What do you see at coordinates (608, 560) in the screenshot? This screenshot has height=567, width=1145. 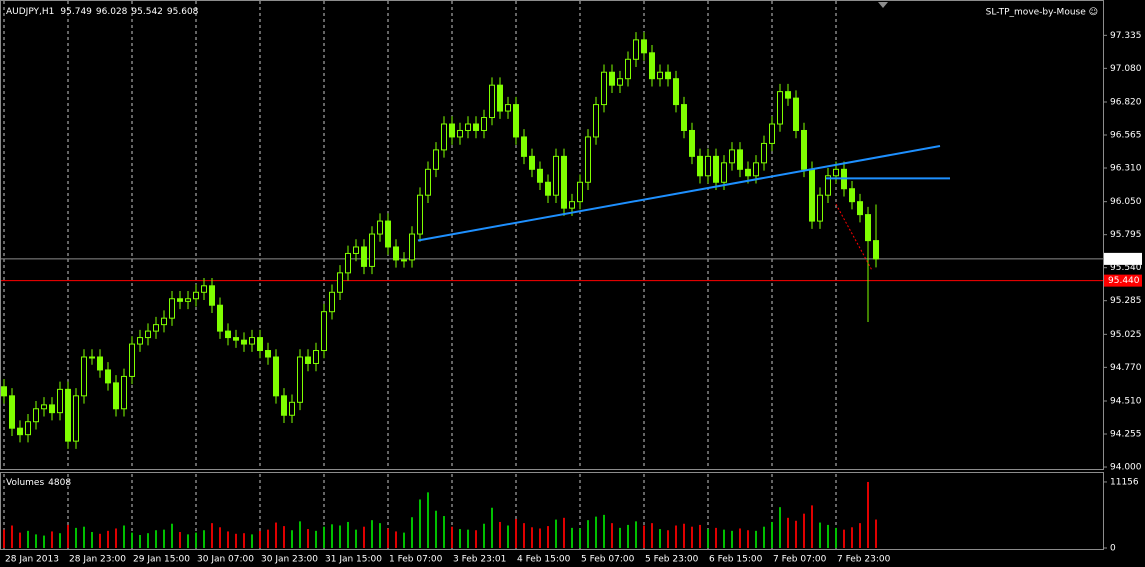 I see `x-tick-label: 5 Feb 07:00` at bounding box center [608, 560].